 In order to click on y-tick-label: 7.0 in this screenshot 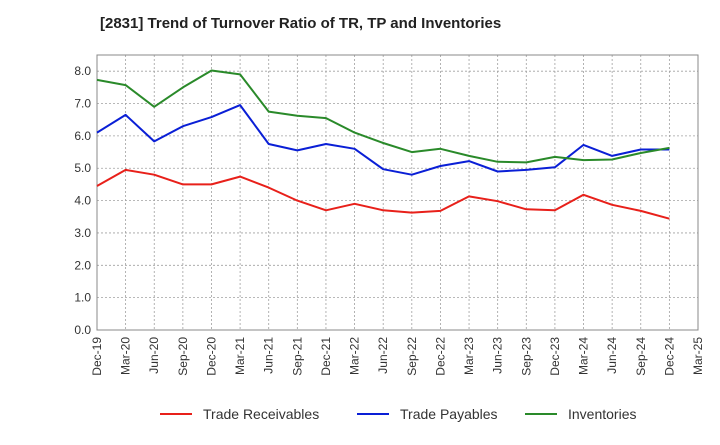, I will do `click(82, 104)`.